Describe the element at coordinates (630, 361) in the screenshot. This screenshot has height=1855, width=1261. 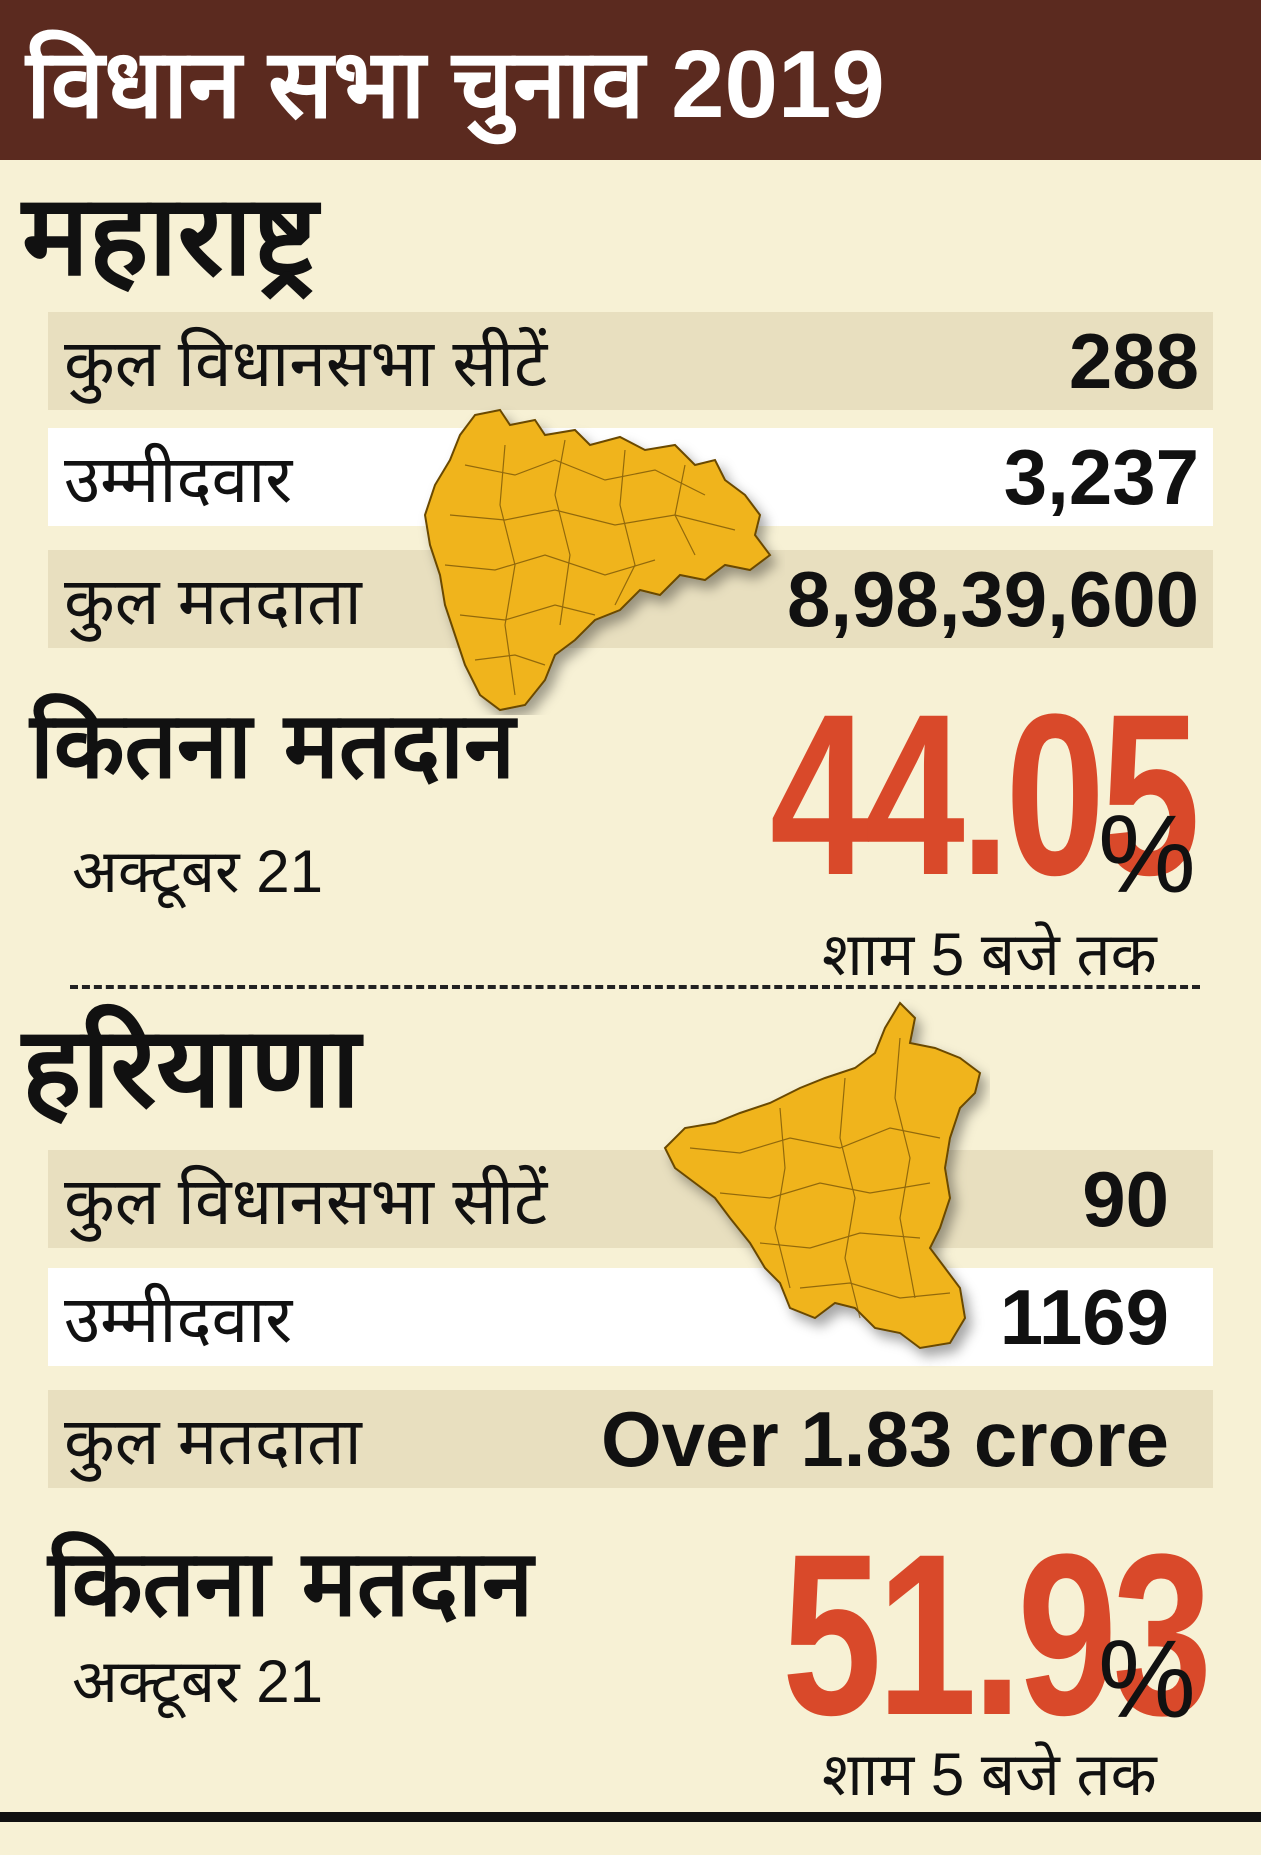
I see `maharashtra-seats-row: कुल विधानसभा सीटें 288` at that location.